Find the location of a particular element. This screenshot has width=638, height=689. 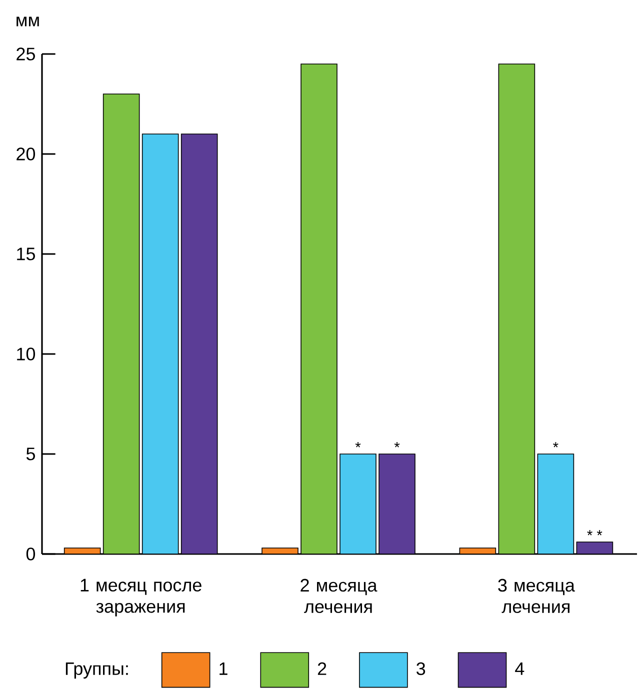

y-tick-label: 0 is located at coordinates (31, 554).